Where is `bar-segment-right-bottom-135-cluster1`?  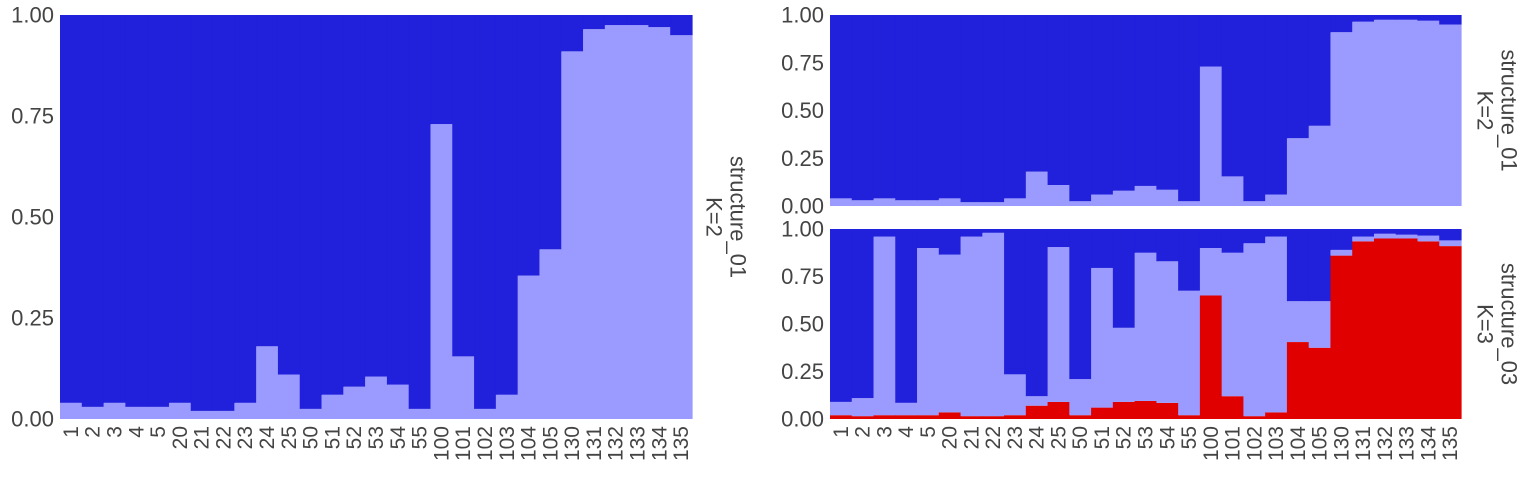 bar-segment-right-bottom-135-cluster1 is located at coordinates (1450, 235).